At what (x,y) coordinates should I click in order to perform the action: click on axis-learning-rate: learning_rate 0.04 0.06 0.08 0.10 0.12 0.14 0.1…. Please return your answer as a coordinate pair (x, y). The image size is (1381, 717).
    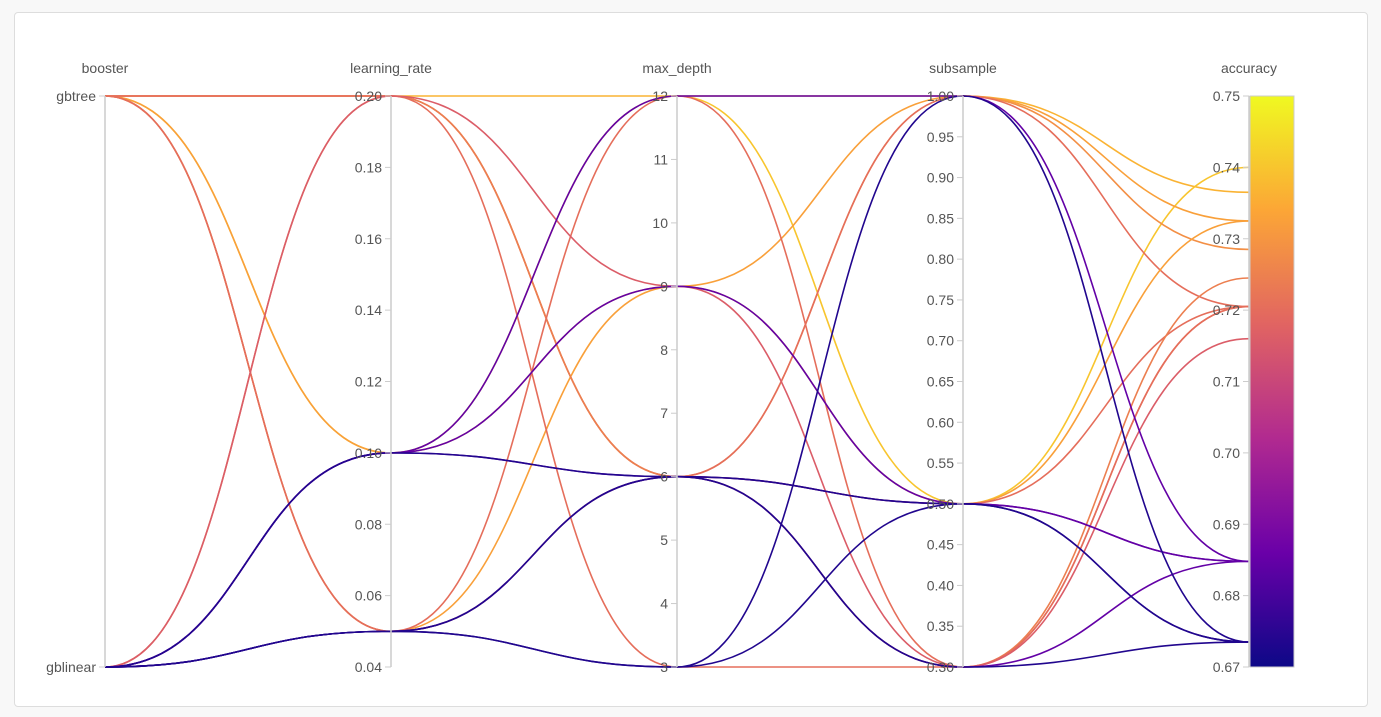
    Looking at the image, I should click on (391, 367).